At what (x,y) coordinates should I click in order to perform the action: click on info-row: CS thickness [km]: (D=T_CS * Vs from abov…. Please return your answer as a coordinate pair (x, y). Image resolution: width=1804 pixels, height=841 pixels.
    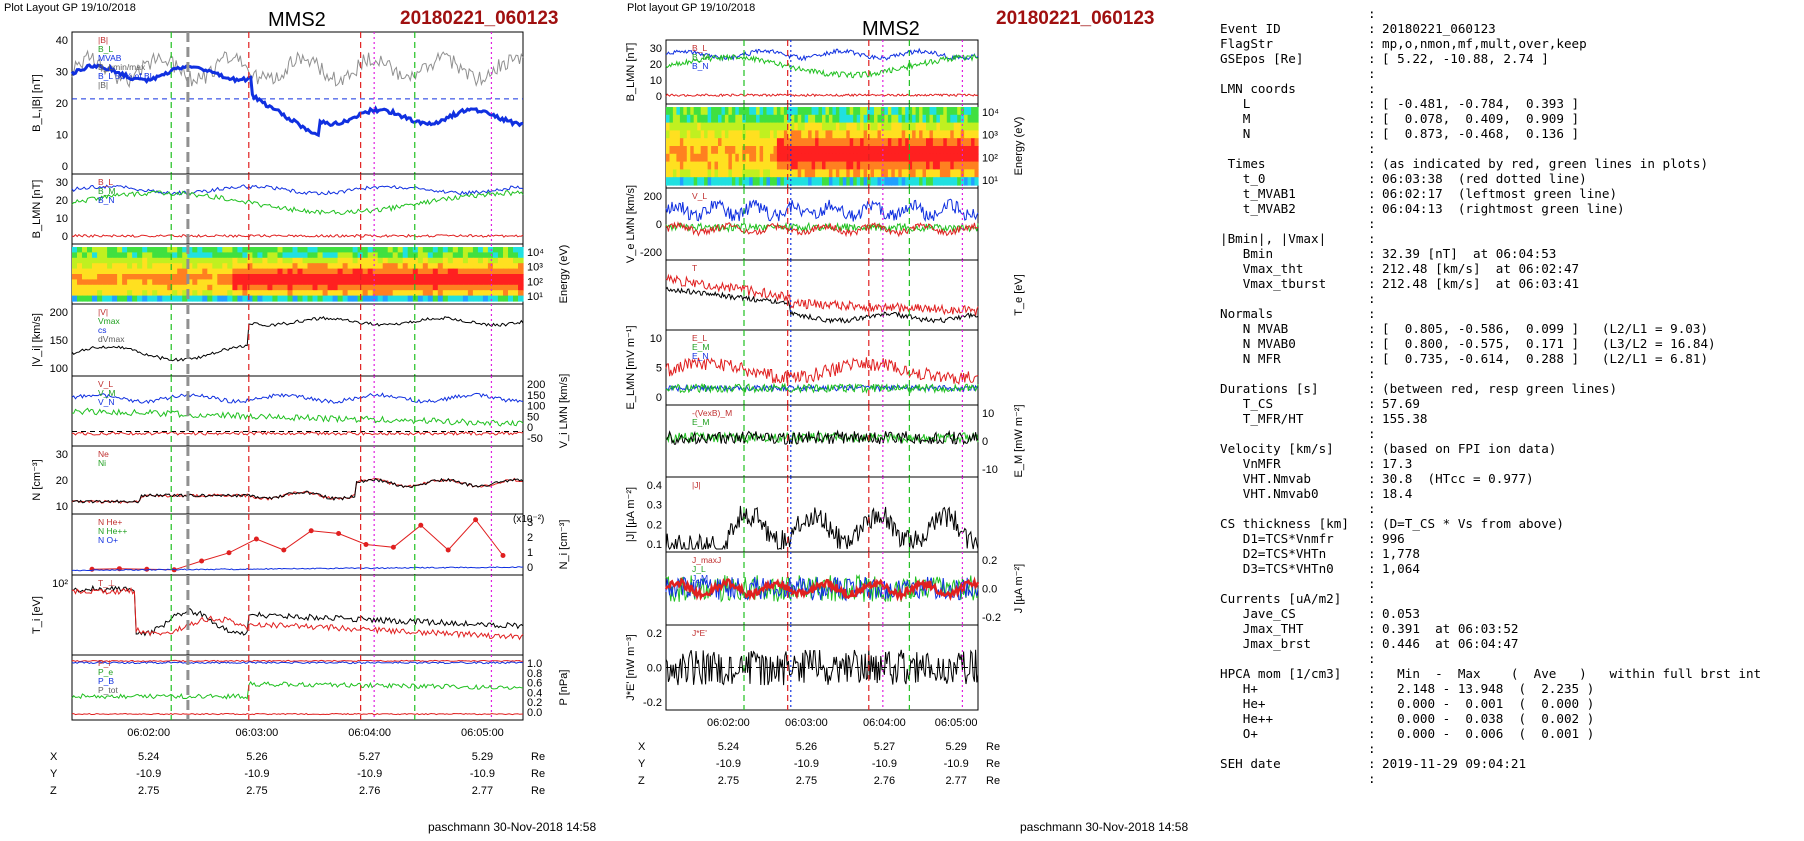
    Looking at the image, I should click on (1510, 523).